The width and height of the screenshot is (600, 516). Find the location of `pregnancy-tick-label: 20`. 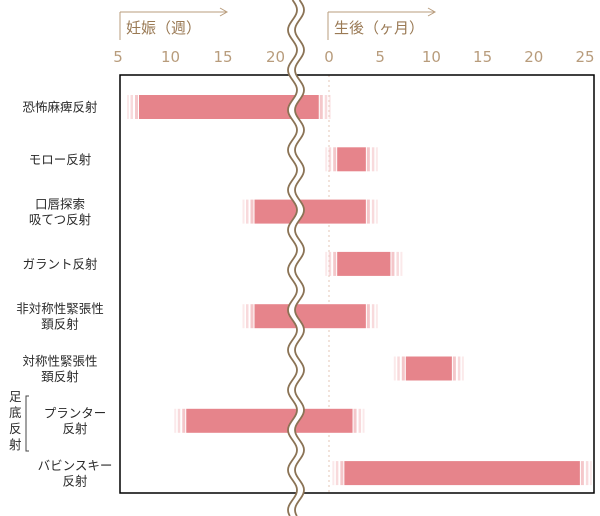

pregnancy-tick-label: 20 is located at coordinates (275, 57).